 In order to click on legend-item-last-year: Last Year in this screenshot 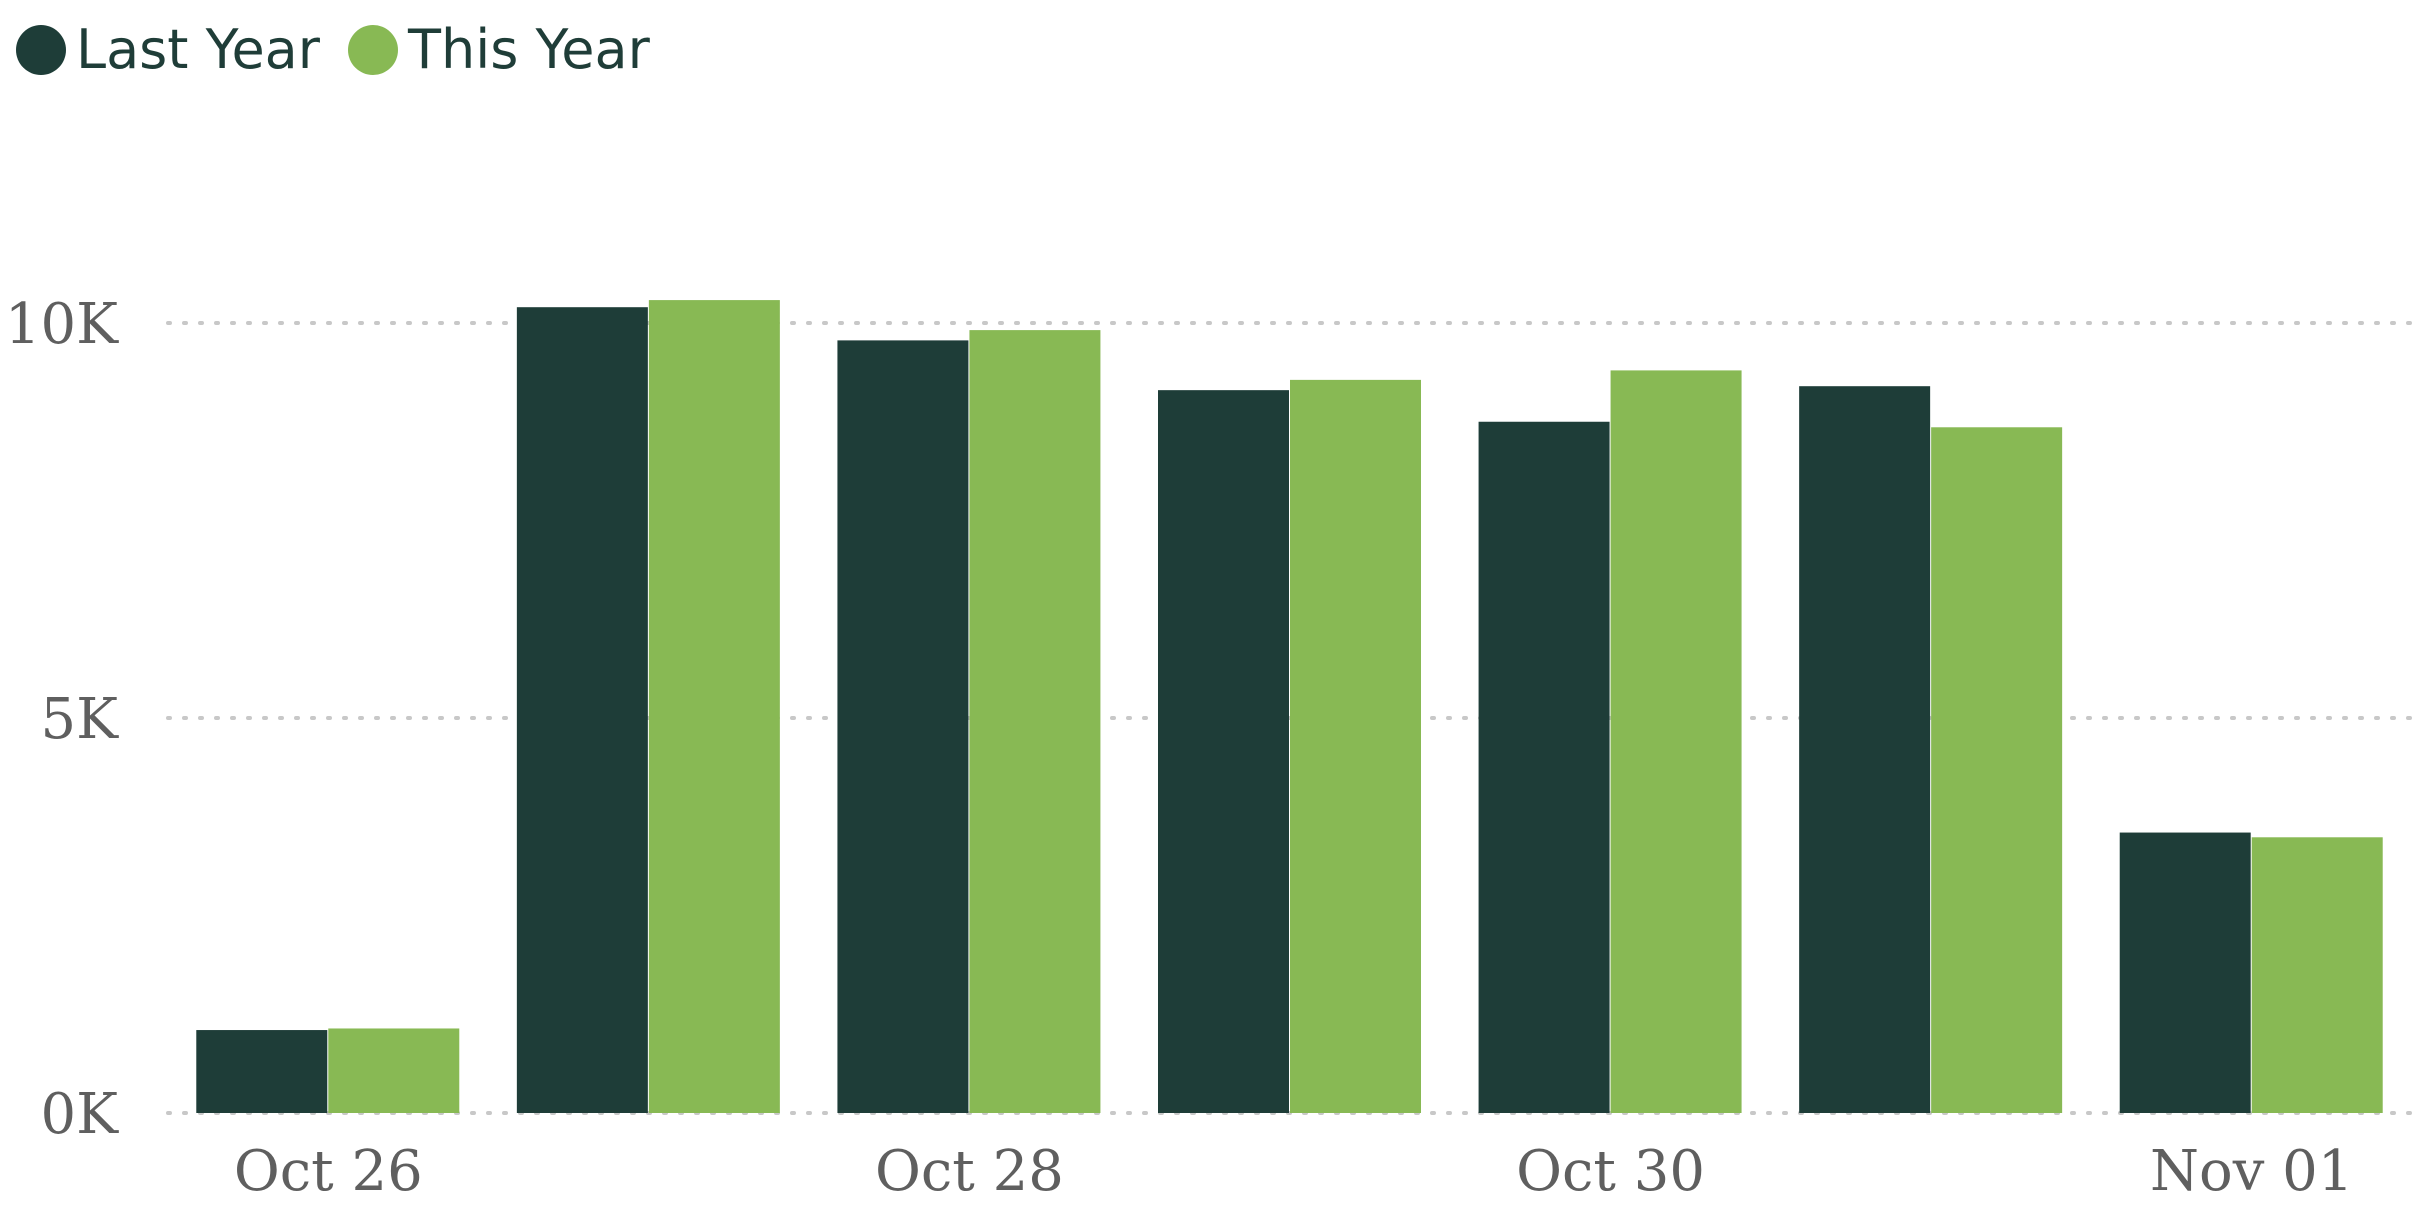, I will do `click(168, 49)`.